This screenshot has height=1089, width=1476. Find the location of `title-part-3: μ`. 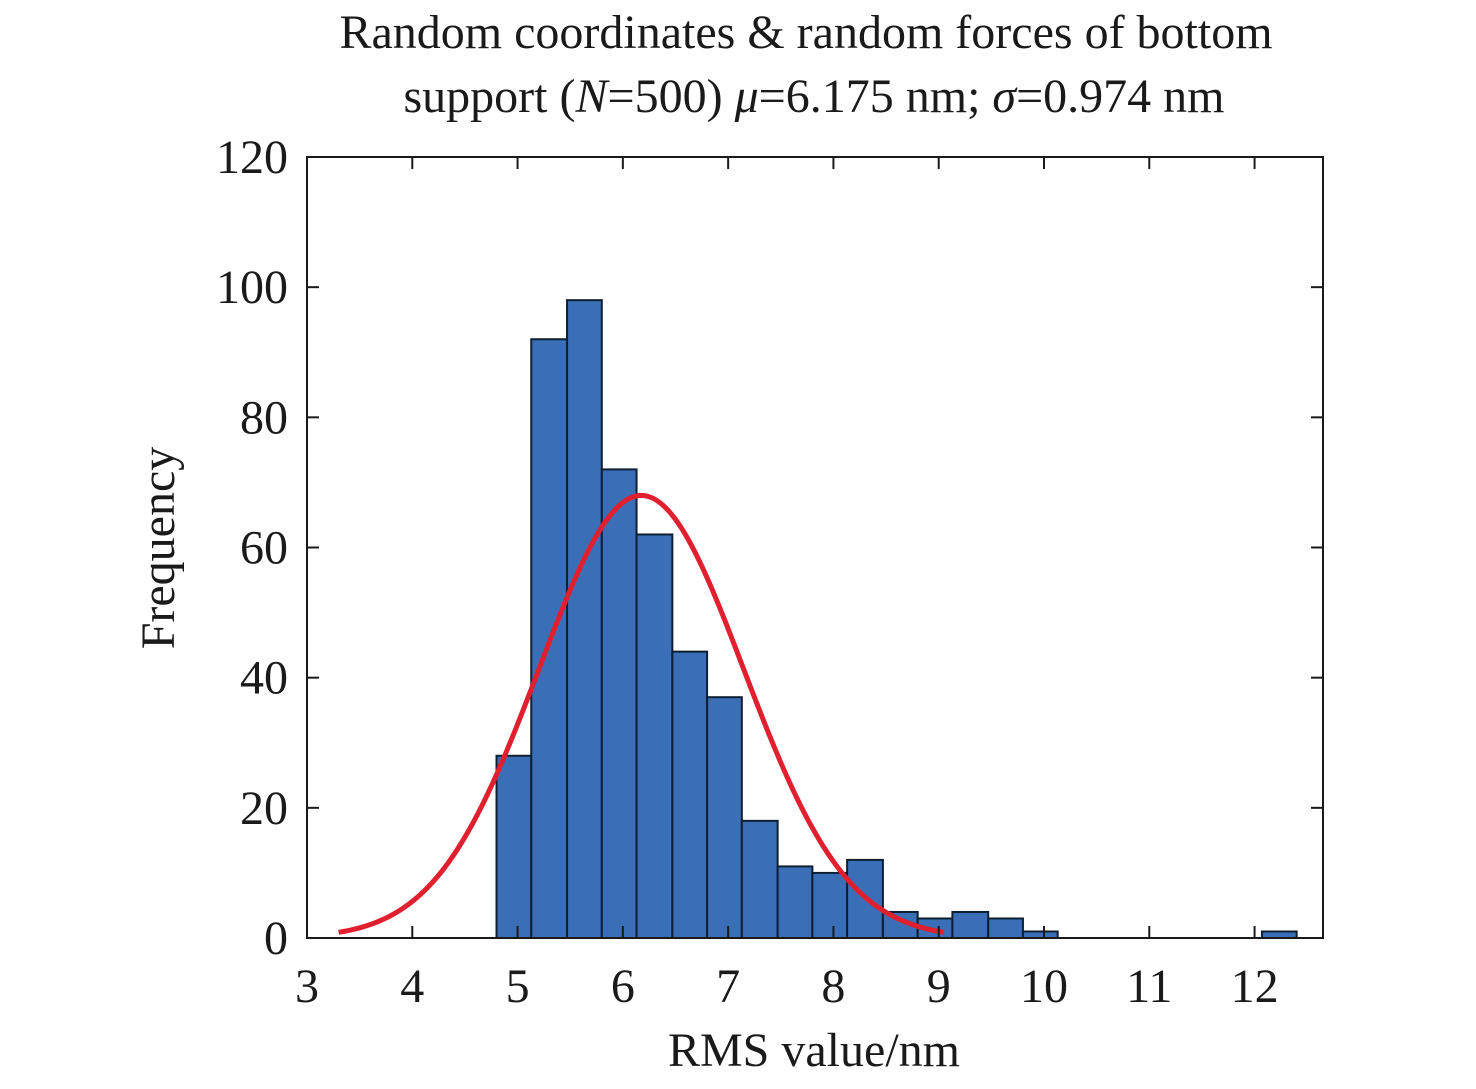

title-part-3: μ is located at coordinates (746, 96).